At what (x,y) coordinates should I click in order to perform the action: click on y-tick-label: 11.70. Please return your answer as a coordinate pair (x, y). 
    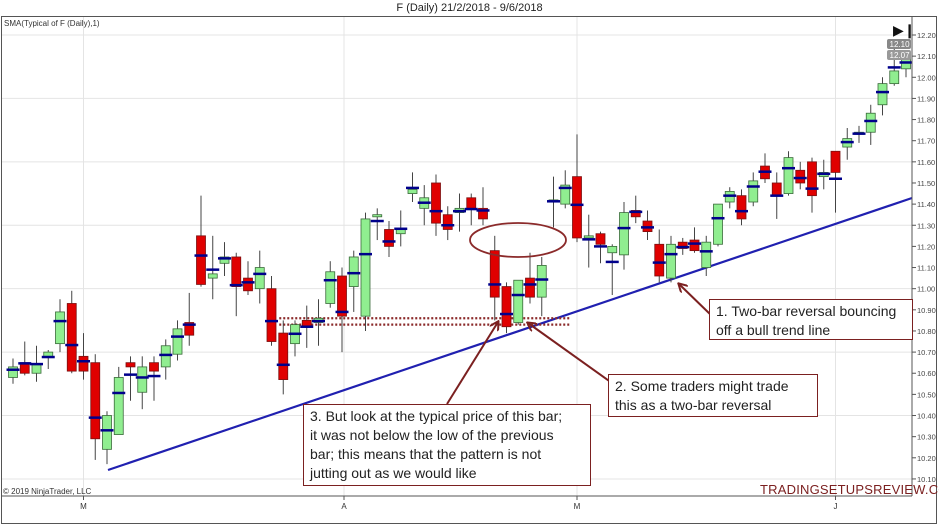
    Looking at the image, I should click on (926, 141).